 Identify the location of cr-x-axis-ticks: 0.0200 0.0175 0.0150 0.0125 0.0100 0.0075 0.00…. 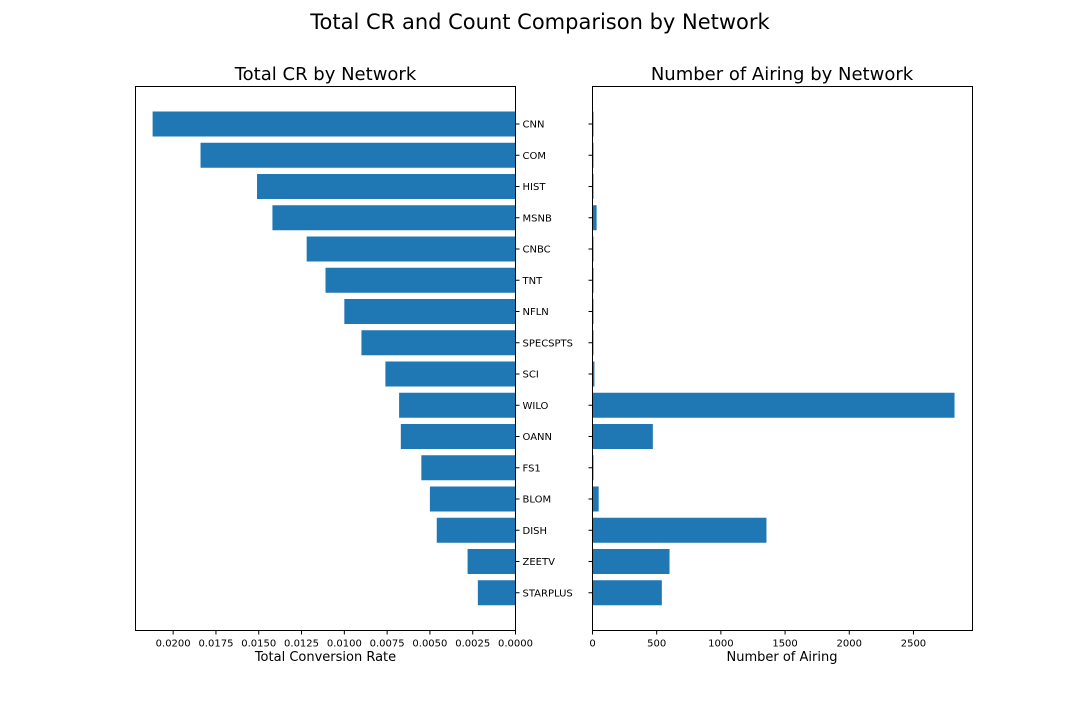
(344, 640).